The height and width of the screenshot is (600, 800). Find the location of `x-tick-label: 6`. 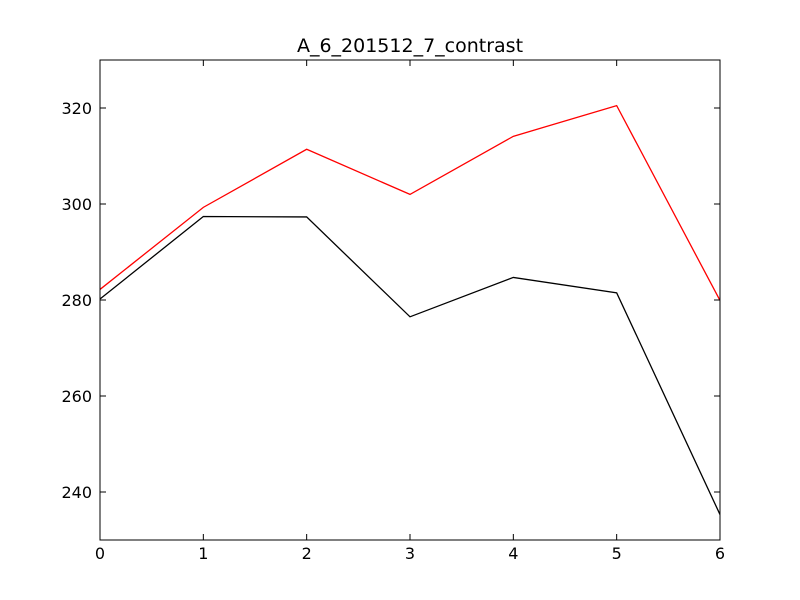

x-tick-label: 6 is located at coordinates (720, 553).